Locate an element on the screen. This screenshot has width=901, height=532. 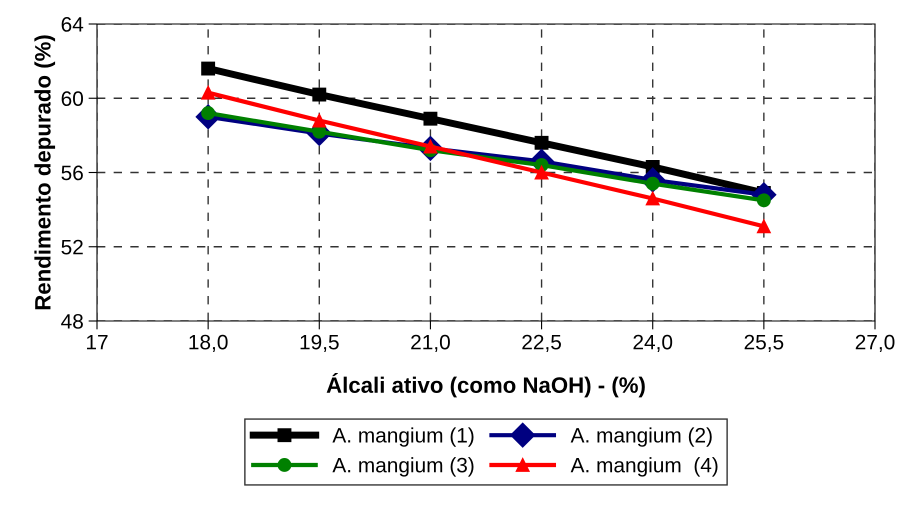
y-tick-label: 56 is located at coordinates (72, 173).